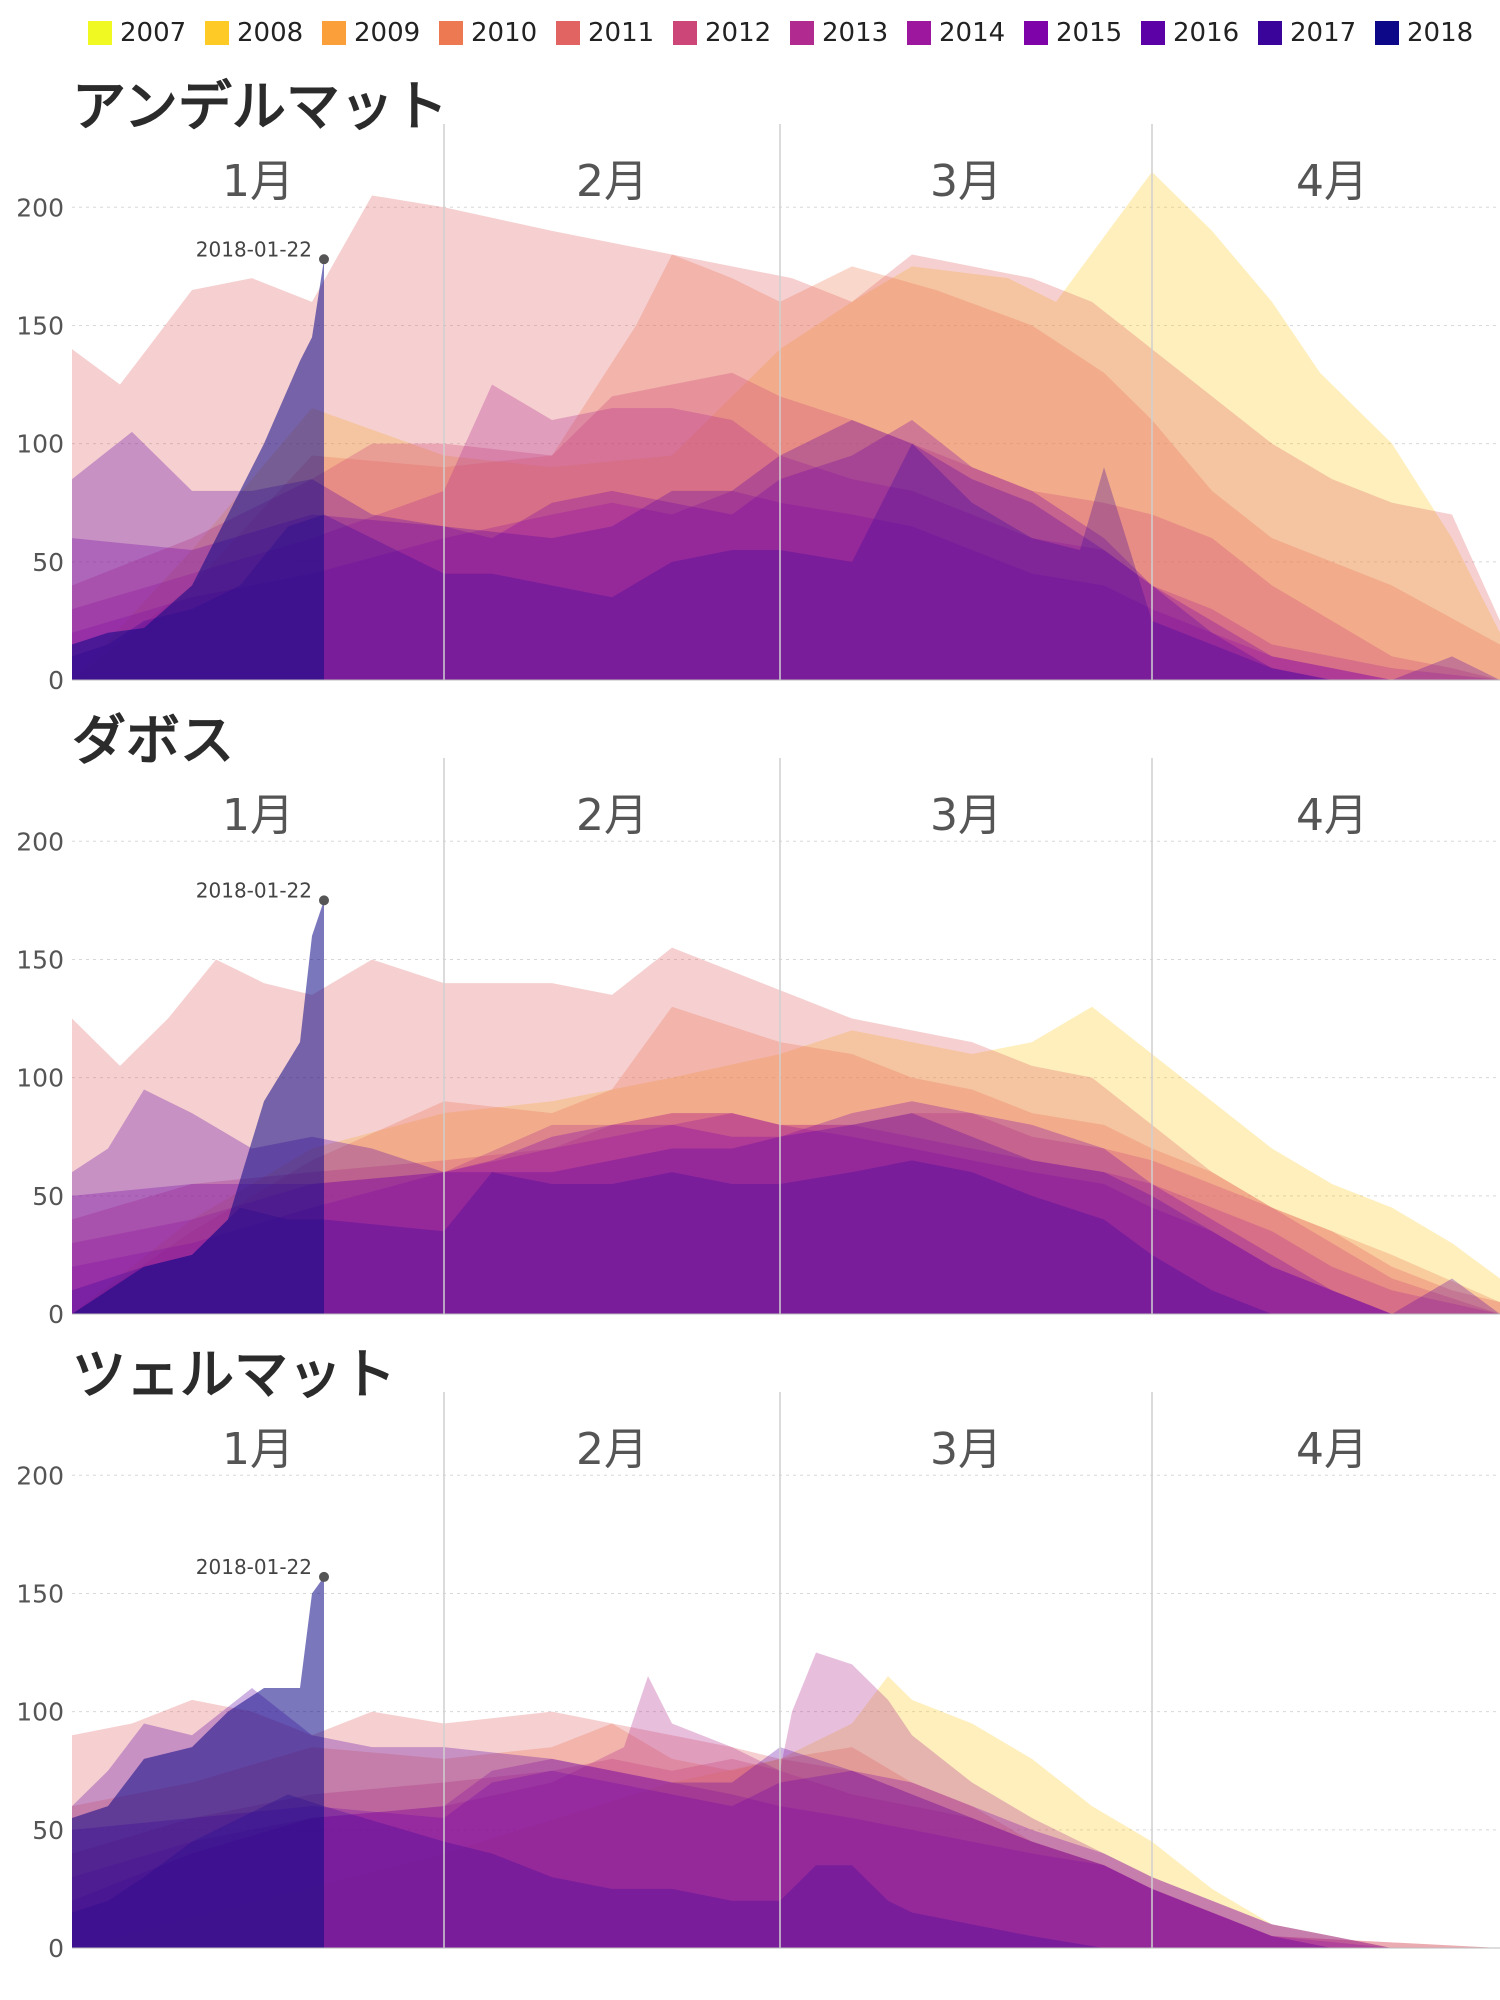  I want to click on legend-item: 2011, so click(614, 33).